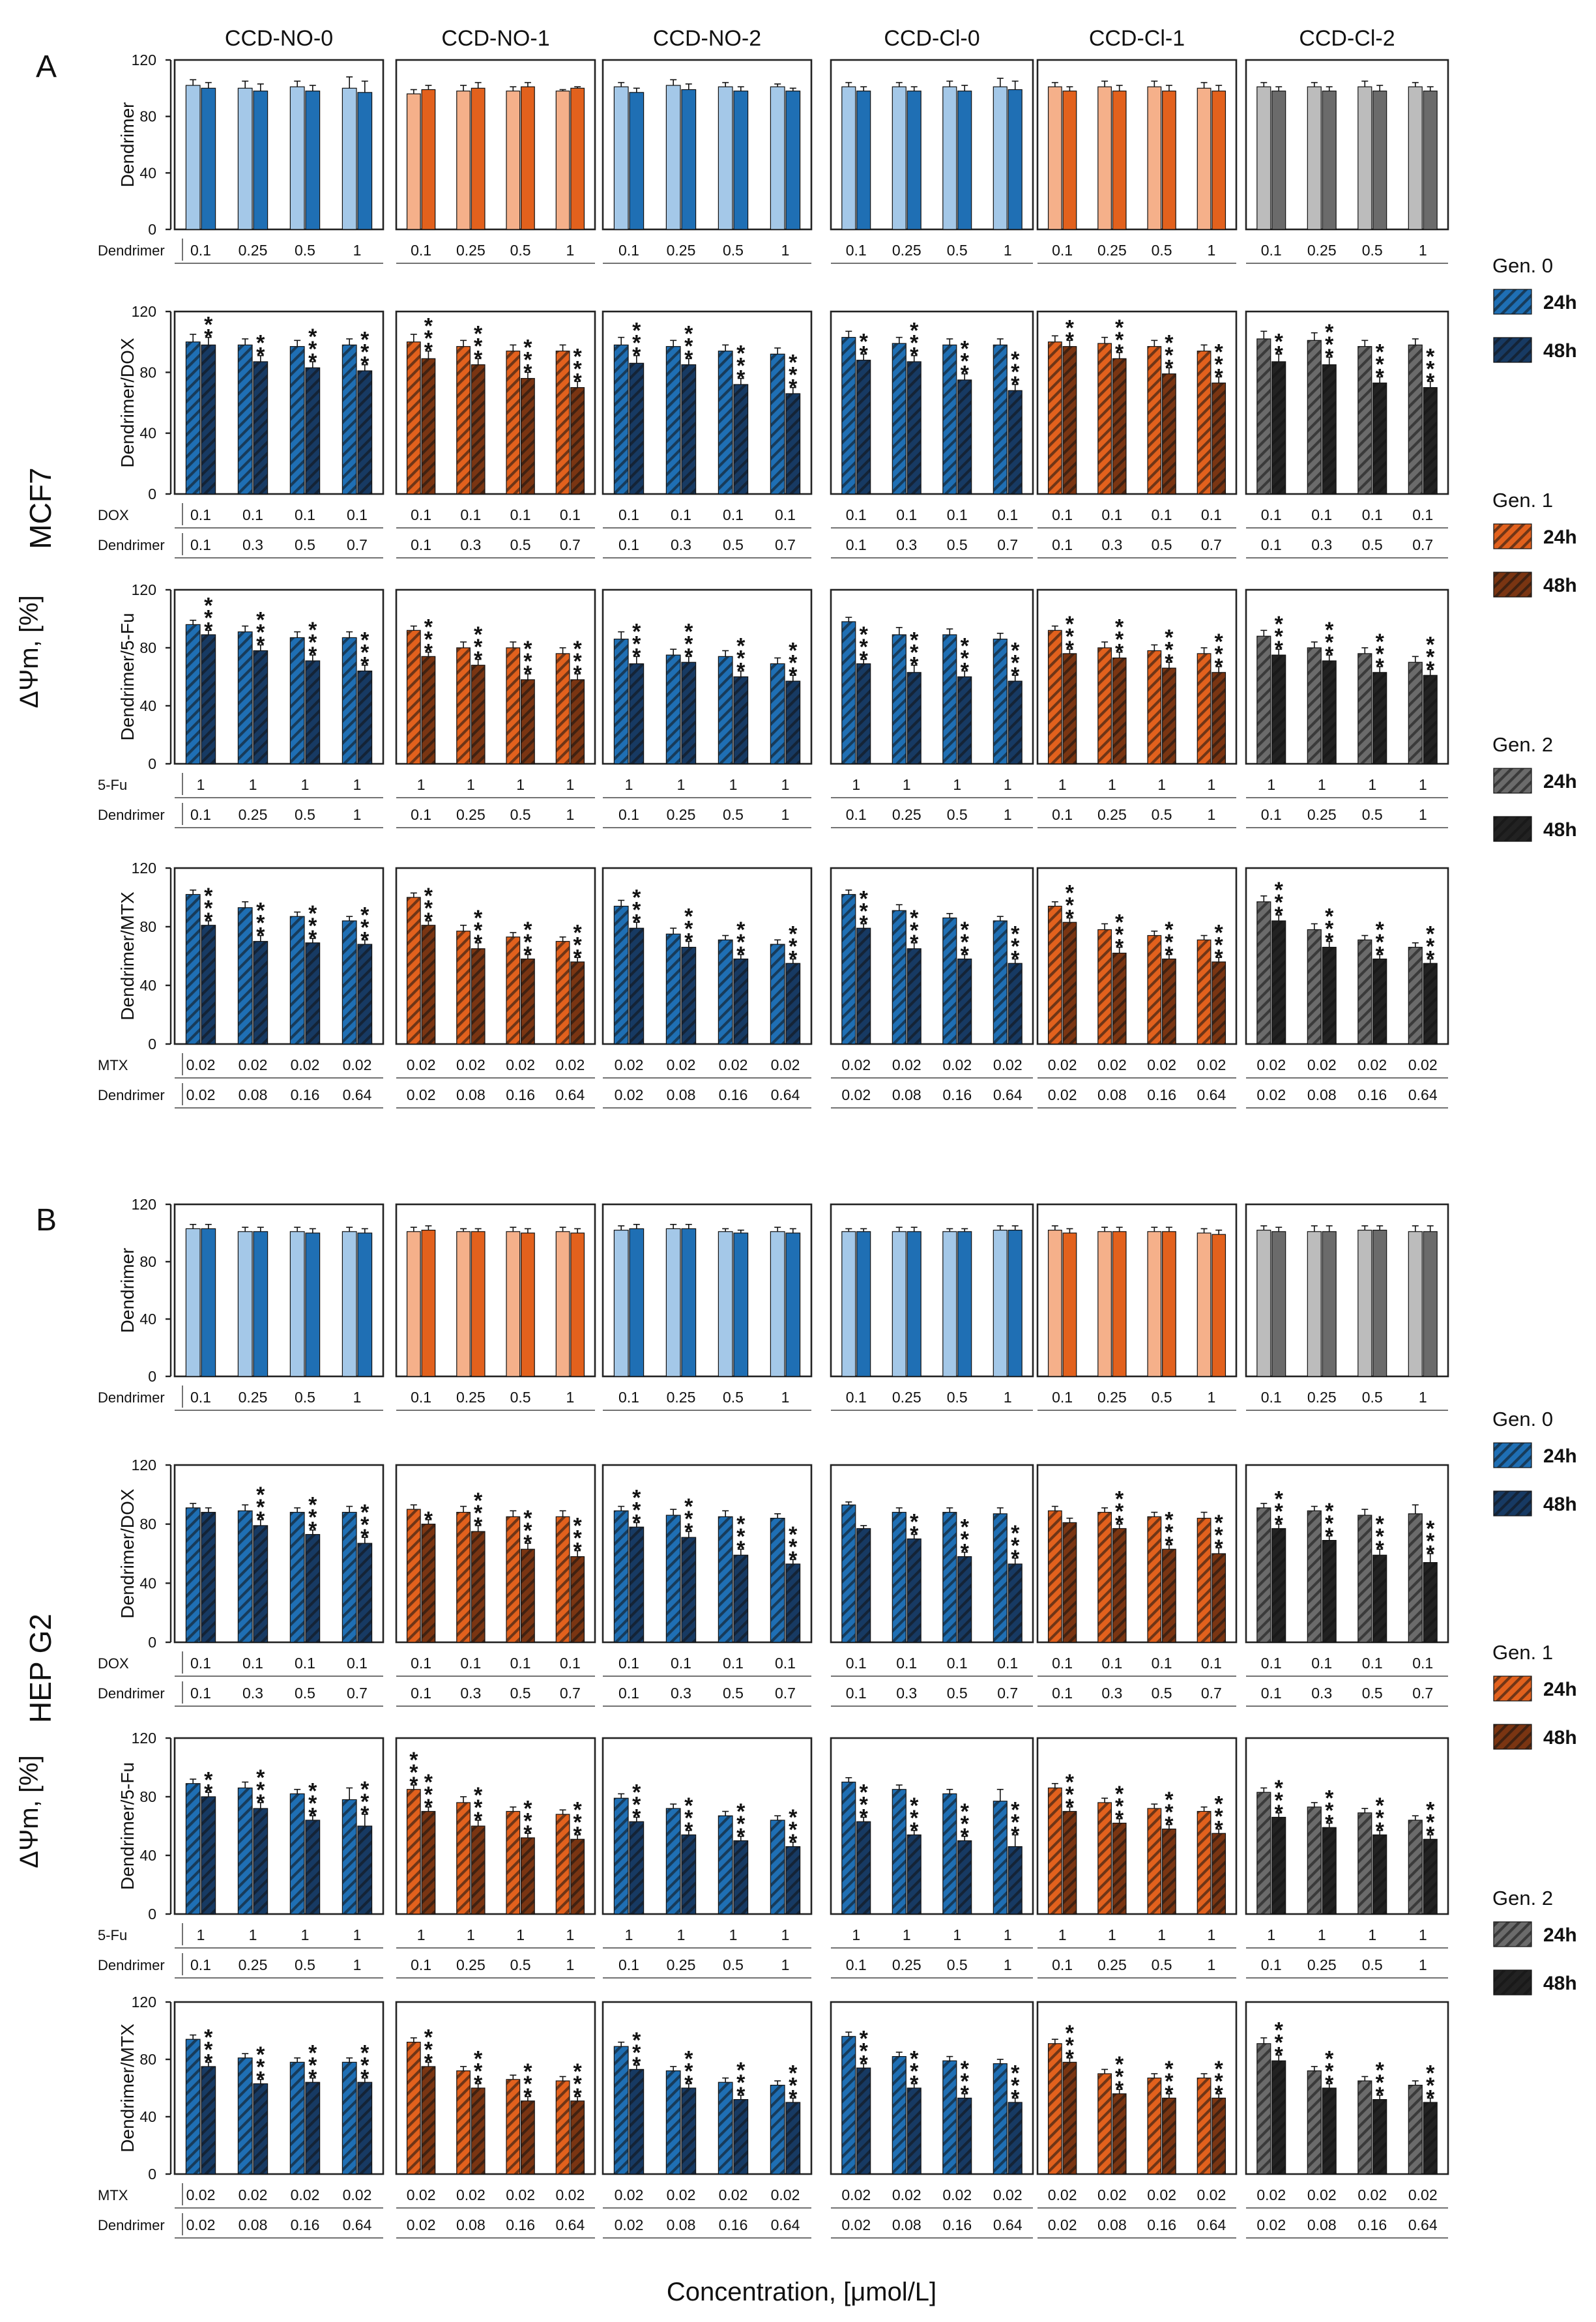 The image size is (1596, 2322). What do you see at coordinates (1560, 1505) in the screenshot?
I see `legend-label-48h: 48h` at bounding box center [1560, 1505].